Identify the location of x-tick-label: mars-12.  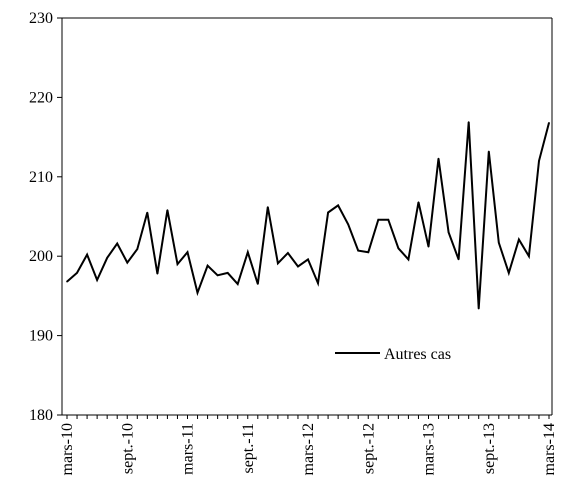
(308, 449).